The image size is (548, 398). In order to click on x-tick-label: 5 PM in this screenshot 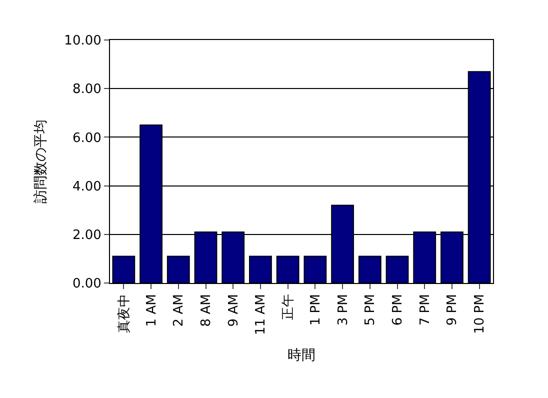, I will do `click(370, 310)`.